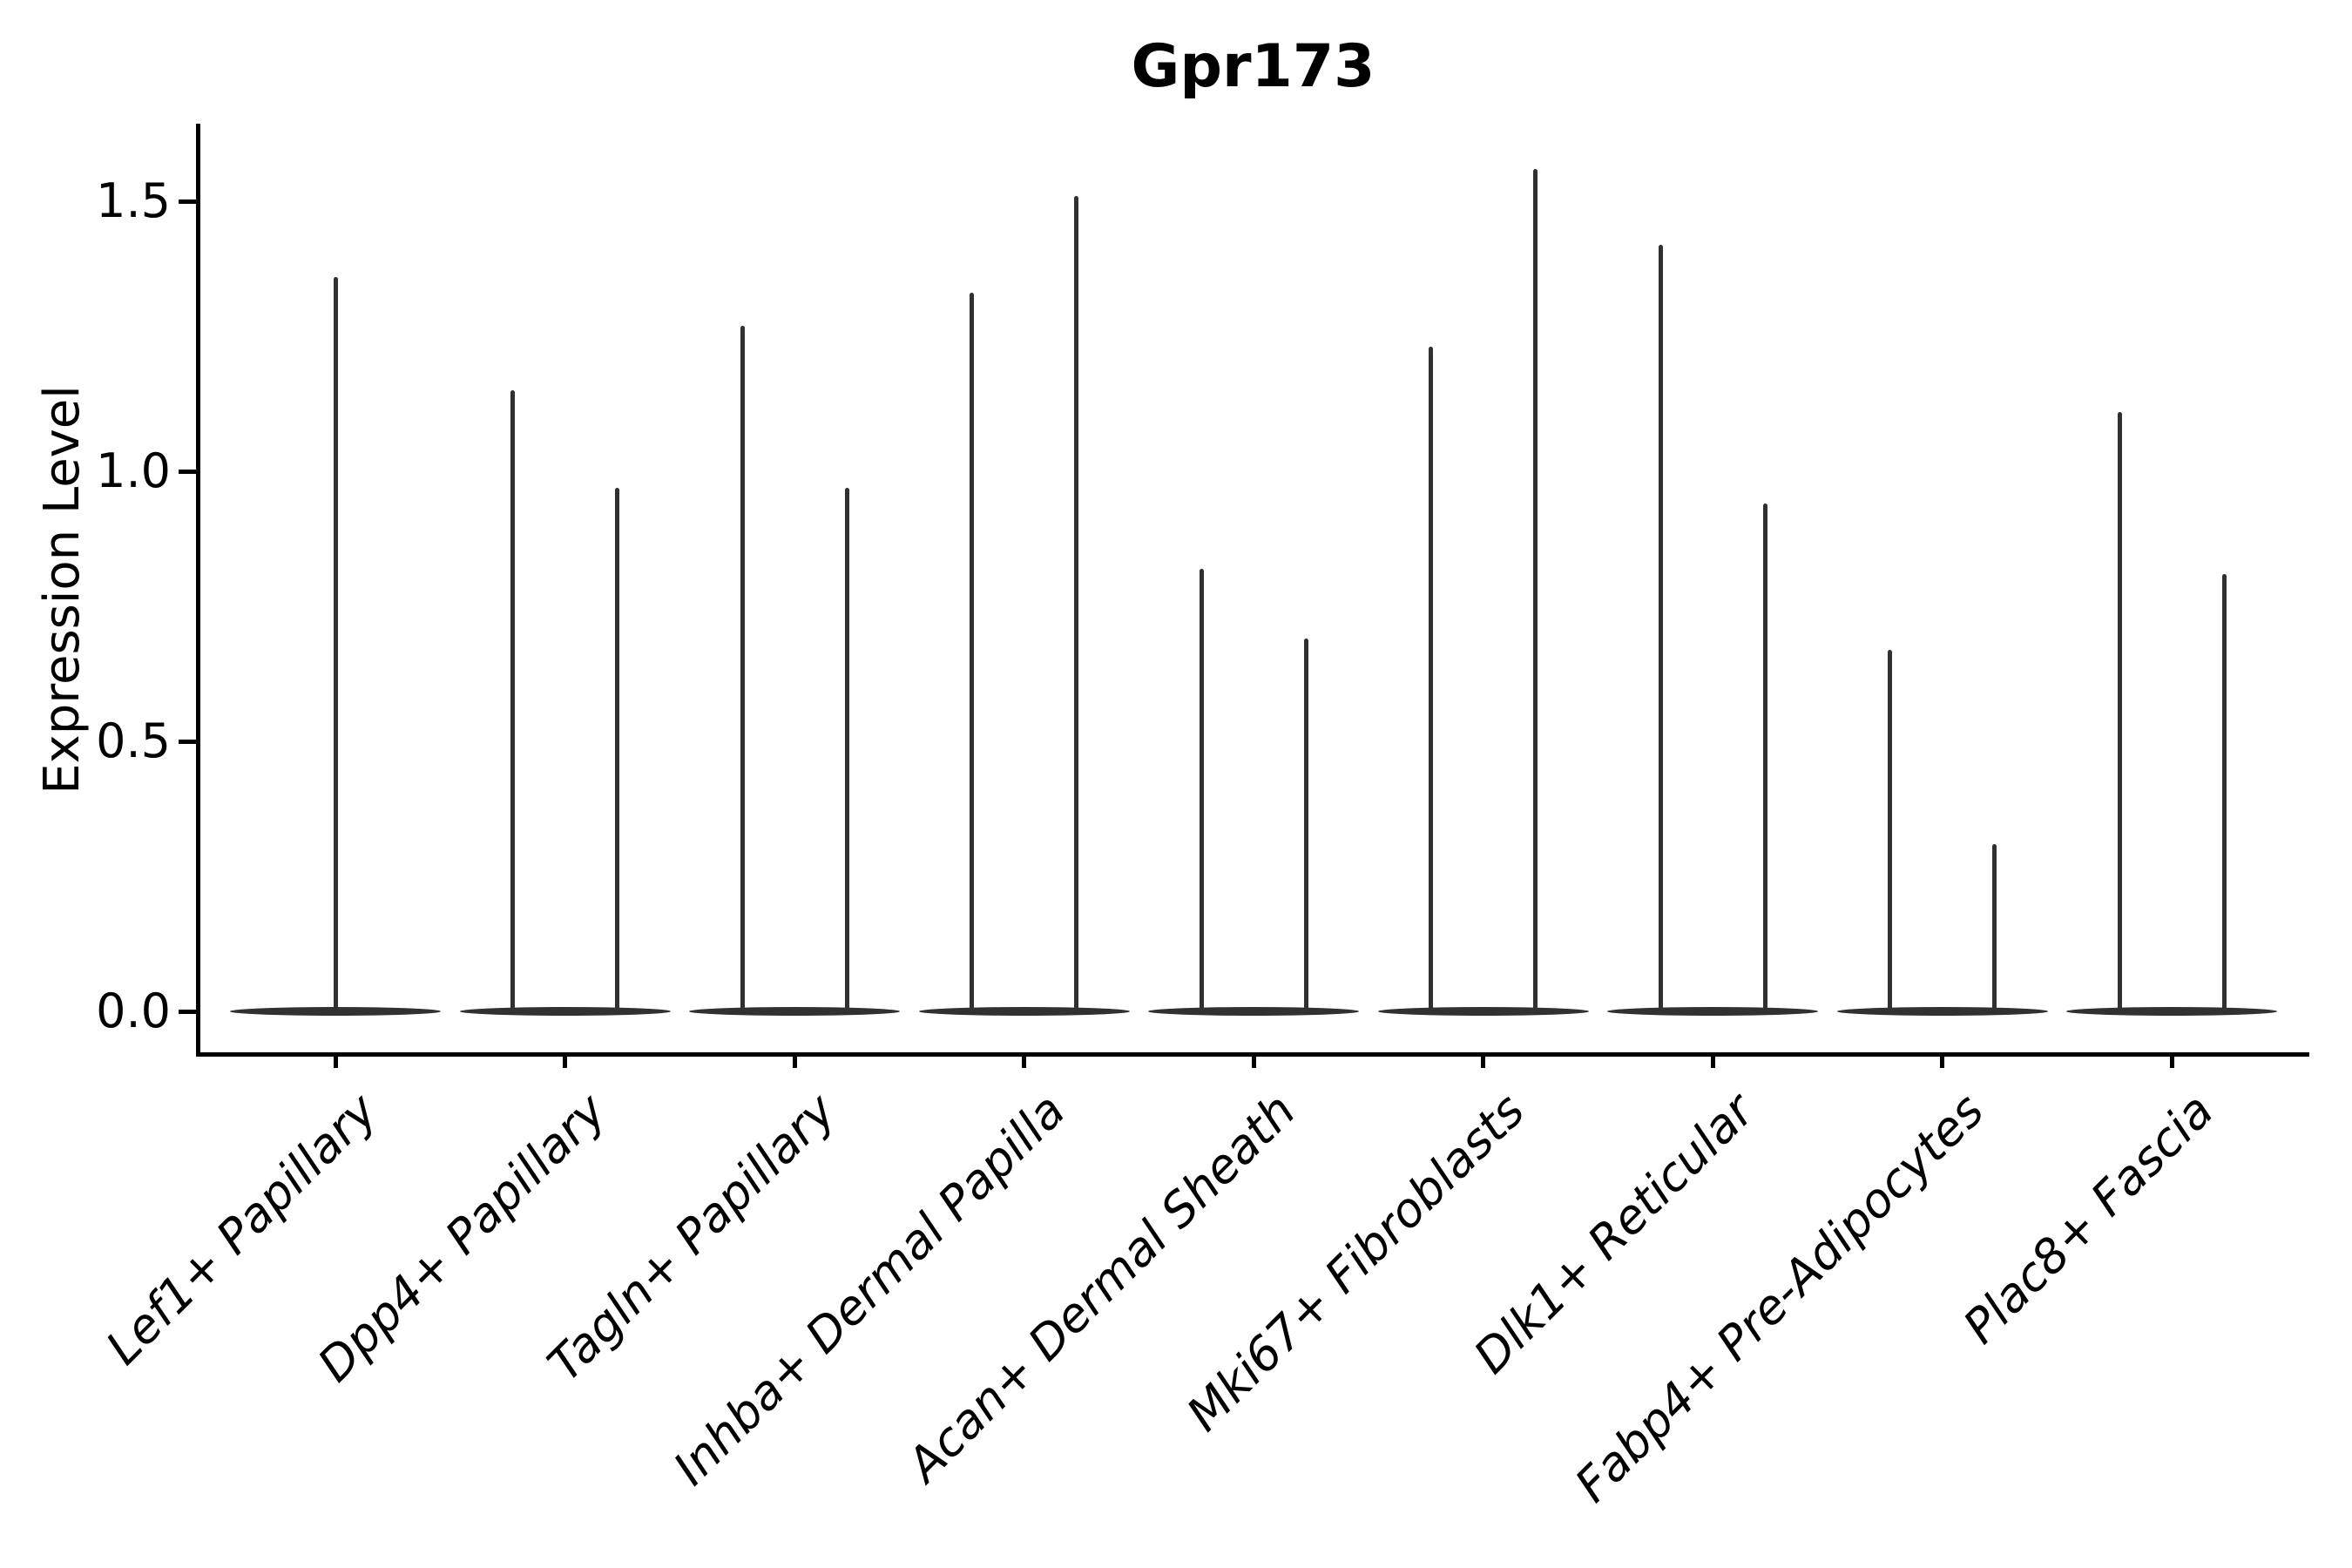  Describe the element at coordinates (134, 470) in the screenshot. I see `y-tick-label: 1.0` at that location.